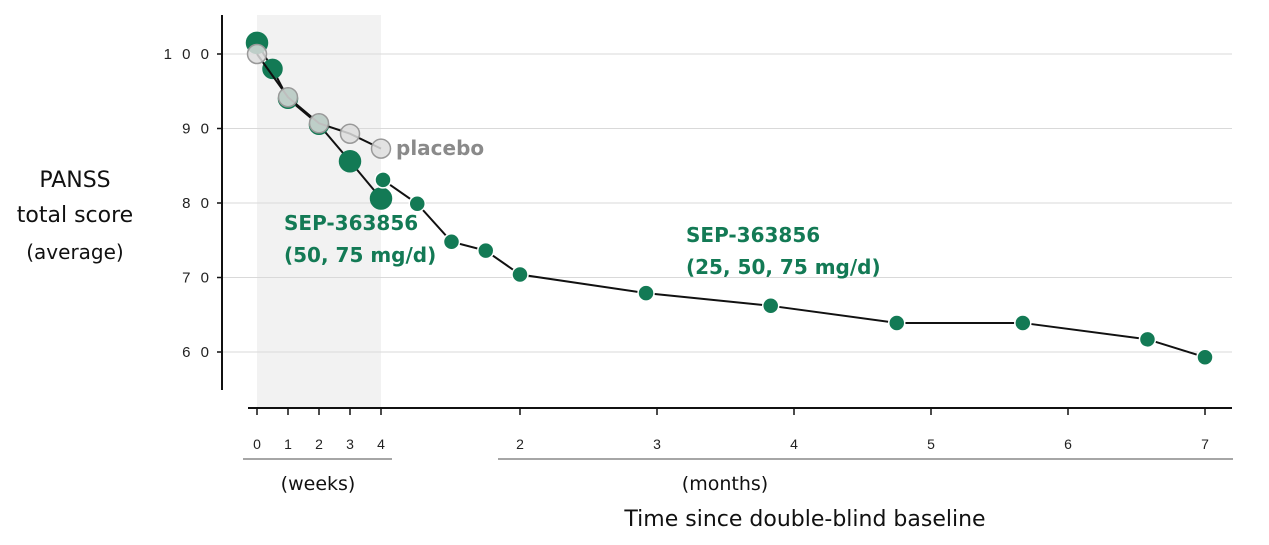 This screenshot has width=1269, height=545. Describe the element at coordinates (440, 148) in the screenshot. I see `series-label-placebo: placebo` at that location.